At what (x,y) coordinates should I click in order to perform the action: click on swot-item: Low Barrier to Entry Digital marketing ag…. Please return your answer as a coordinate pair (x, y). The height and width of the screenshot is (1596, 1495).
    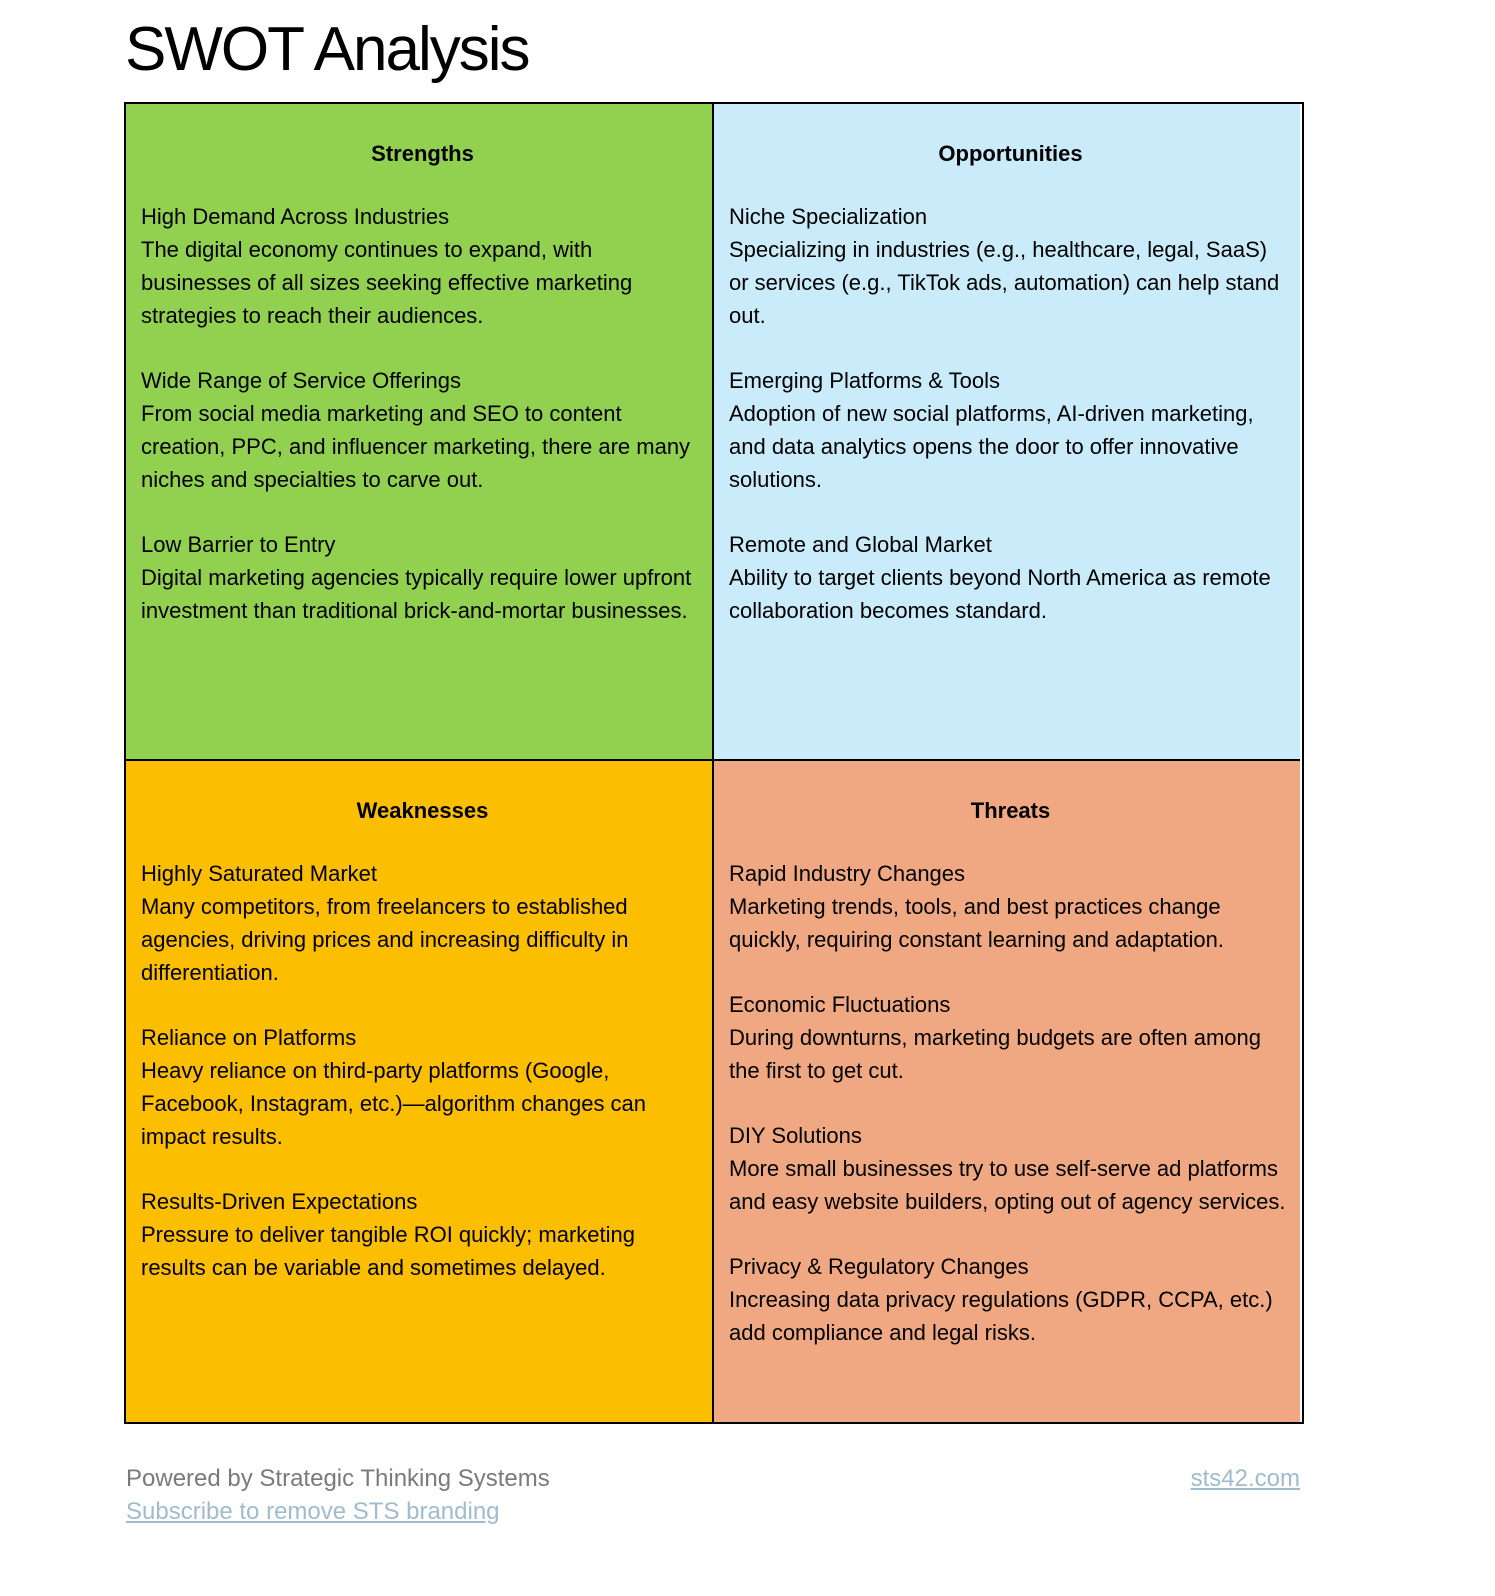
    Looking at the image, I should click on (422, 577).